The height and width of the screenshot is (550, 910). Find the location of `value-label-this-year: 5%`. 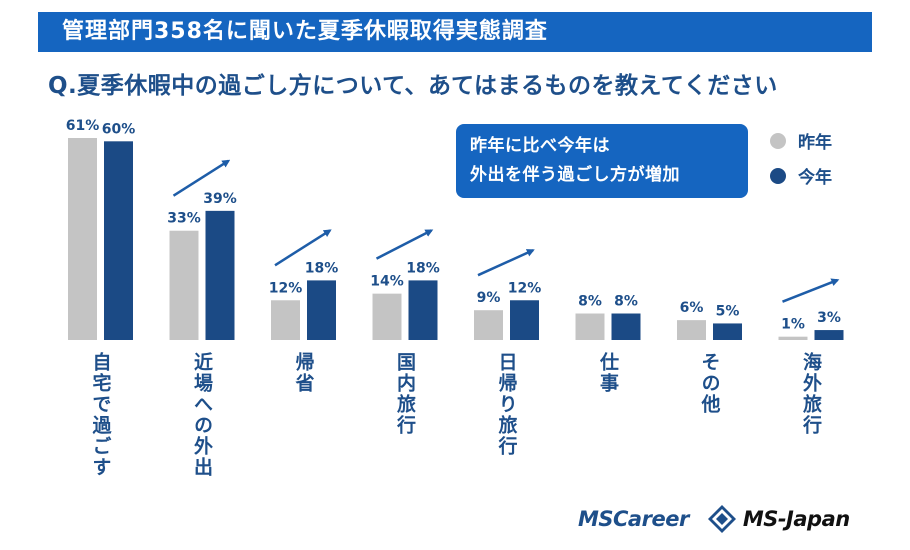

value-label-this-year: 5% is located at coordinates (728, 311).